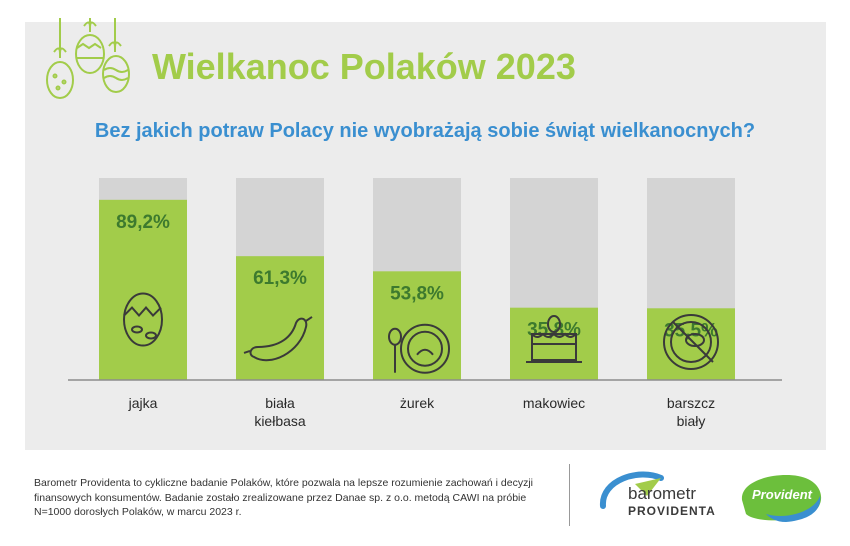 The image size is (850, 546). Describe the element at coordinates (280, 412) in the screenshot. I see `category-label: biała kiełbasa` at that location.